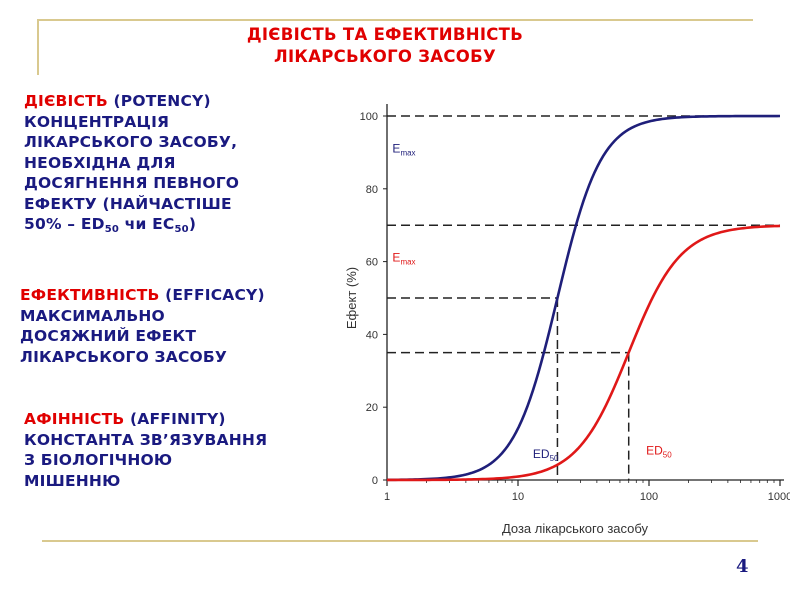 This screenshot has height=600, width=800. Describe the element at coordinates (387, 497) in the screenshot. I see `x-tick-label: 1` at that location.